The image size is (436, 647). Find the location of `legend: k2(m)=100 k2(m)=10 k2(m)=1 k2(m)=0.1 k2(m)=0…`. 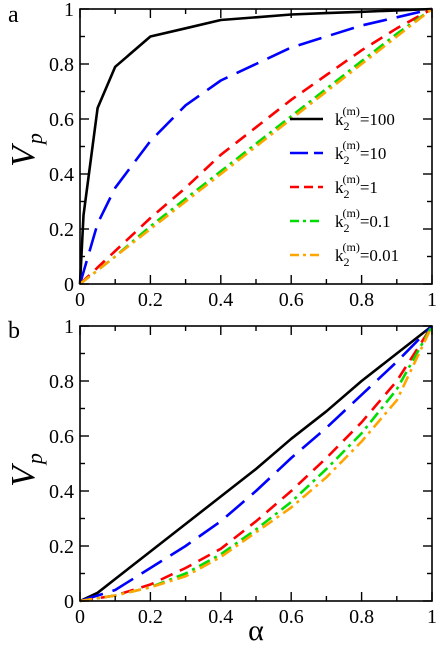

legend: k2(m)=100 k2(m)=10 k2(m)=1 k2(m)=0.1 k2(m)=0… is located at coordinates (344, 186).